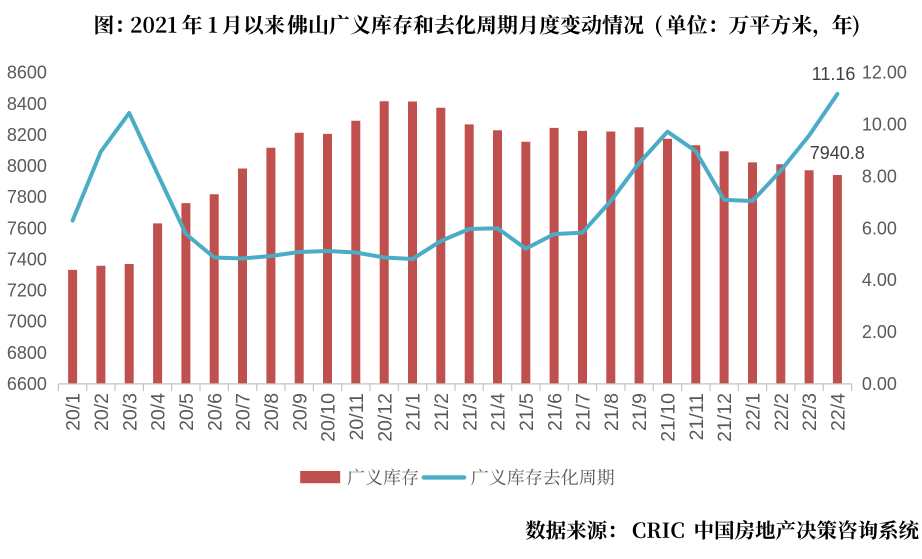 This screenshot has height=559, width=922. I want to click on svg-text: 6800, so click(27, 353).